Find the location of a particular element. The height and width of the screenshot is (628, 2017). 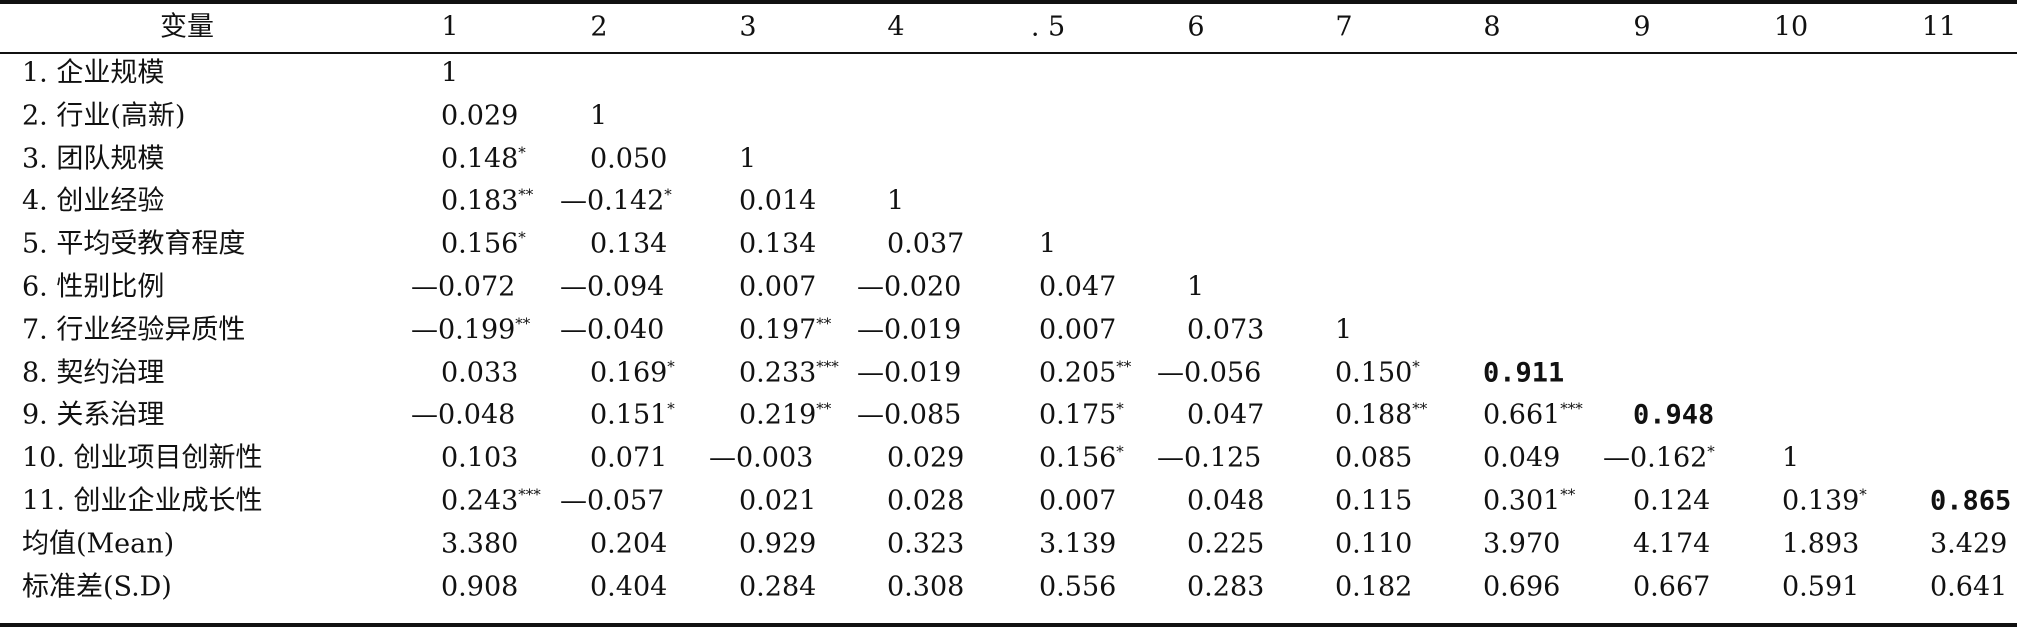

cell: —0.019 is located at coordinates (909, 329).